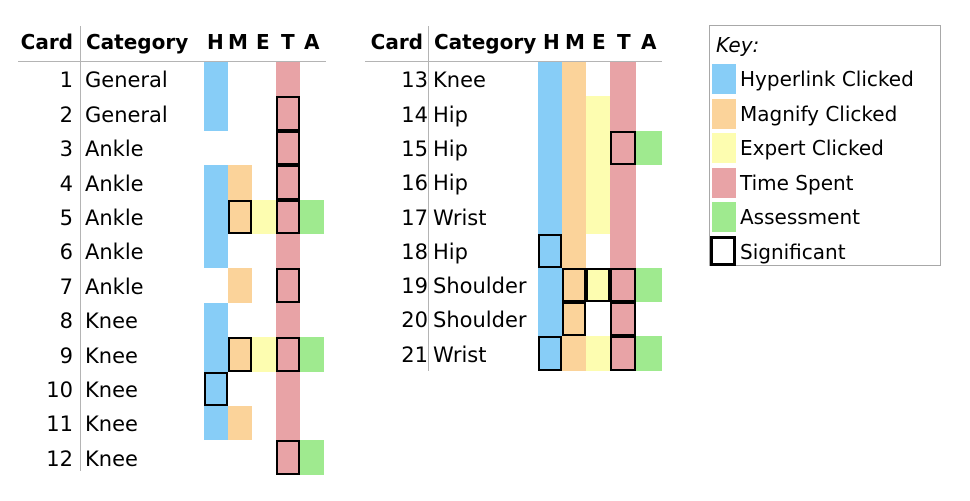 This screenshot has height=501, width=970. I want to click on card-number: 8, so click(66, 321).